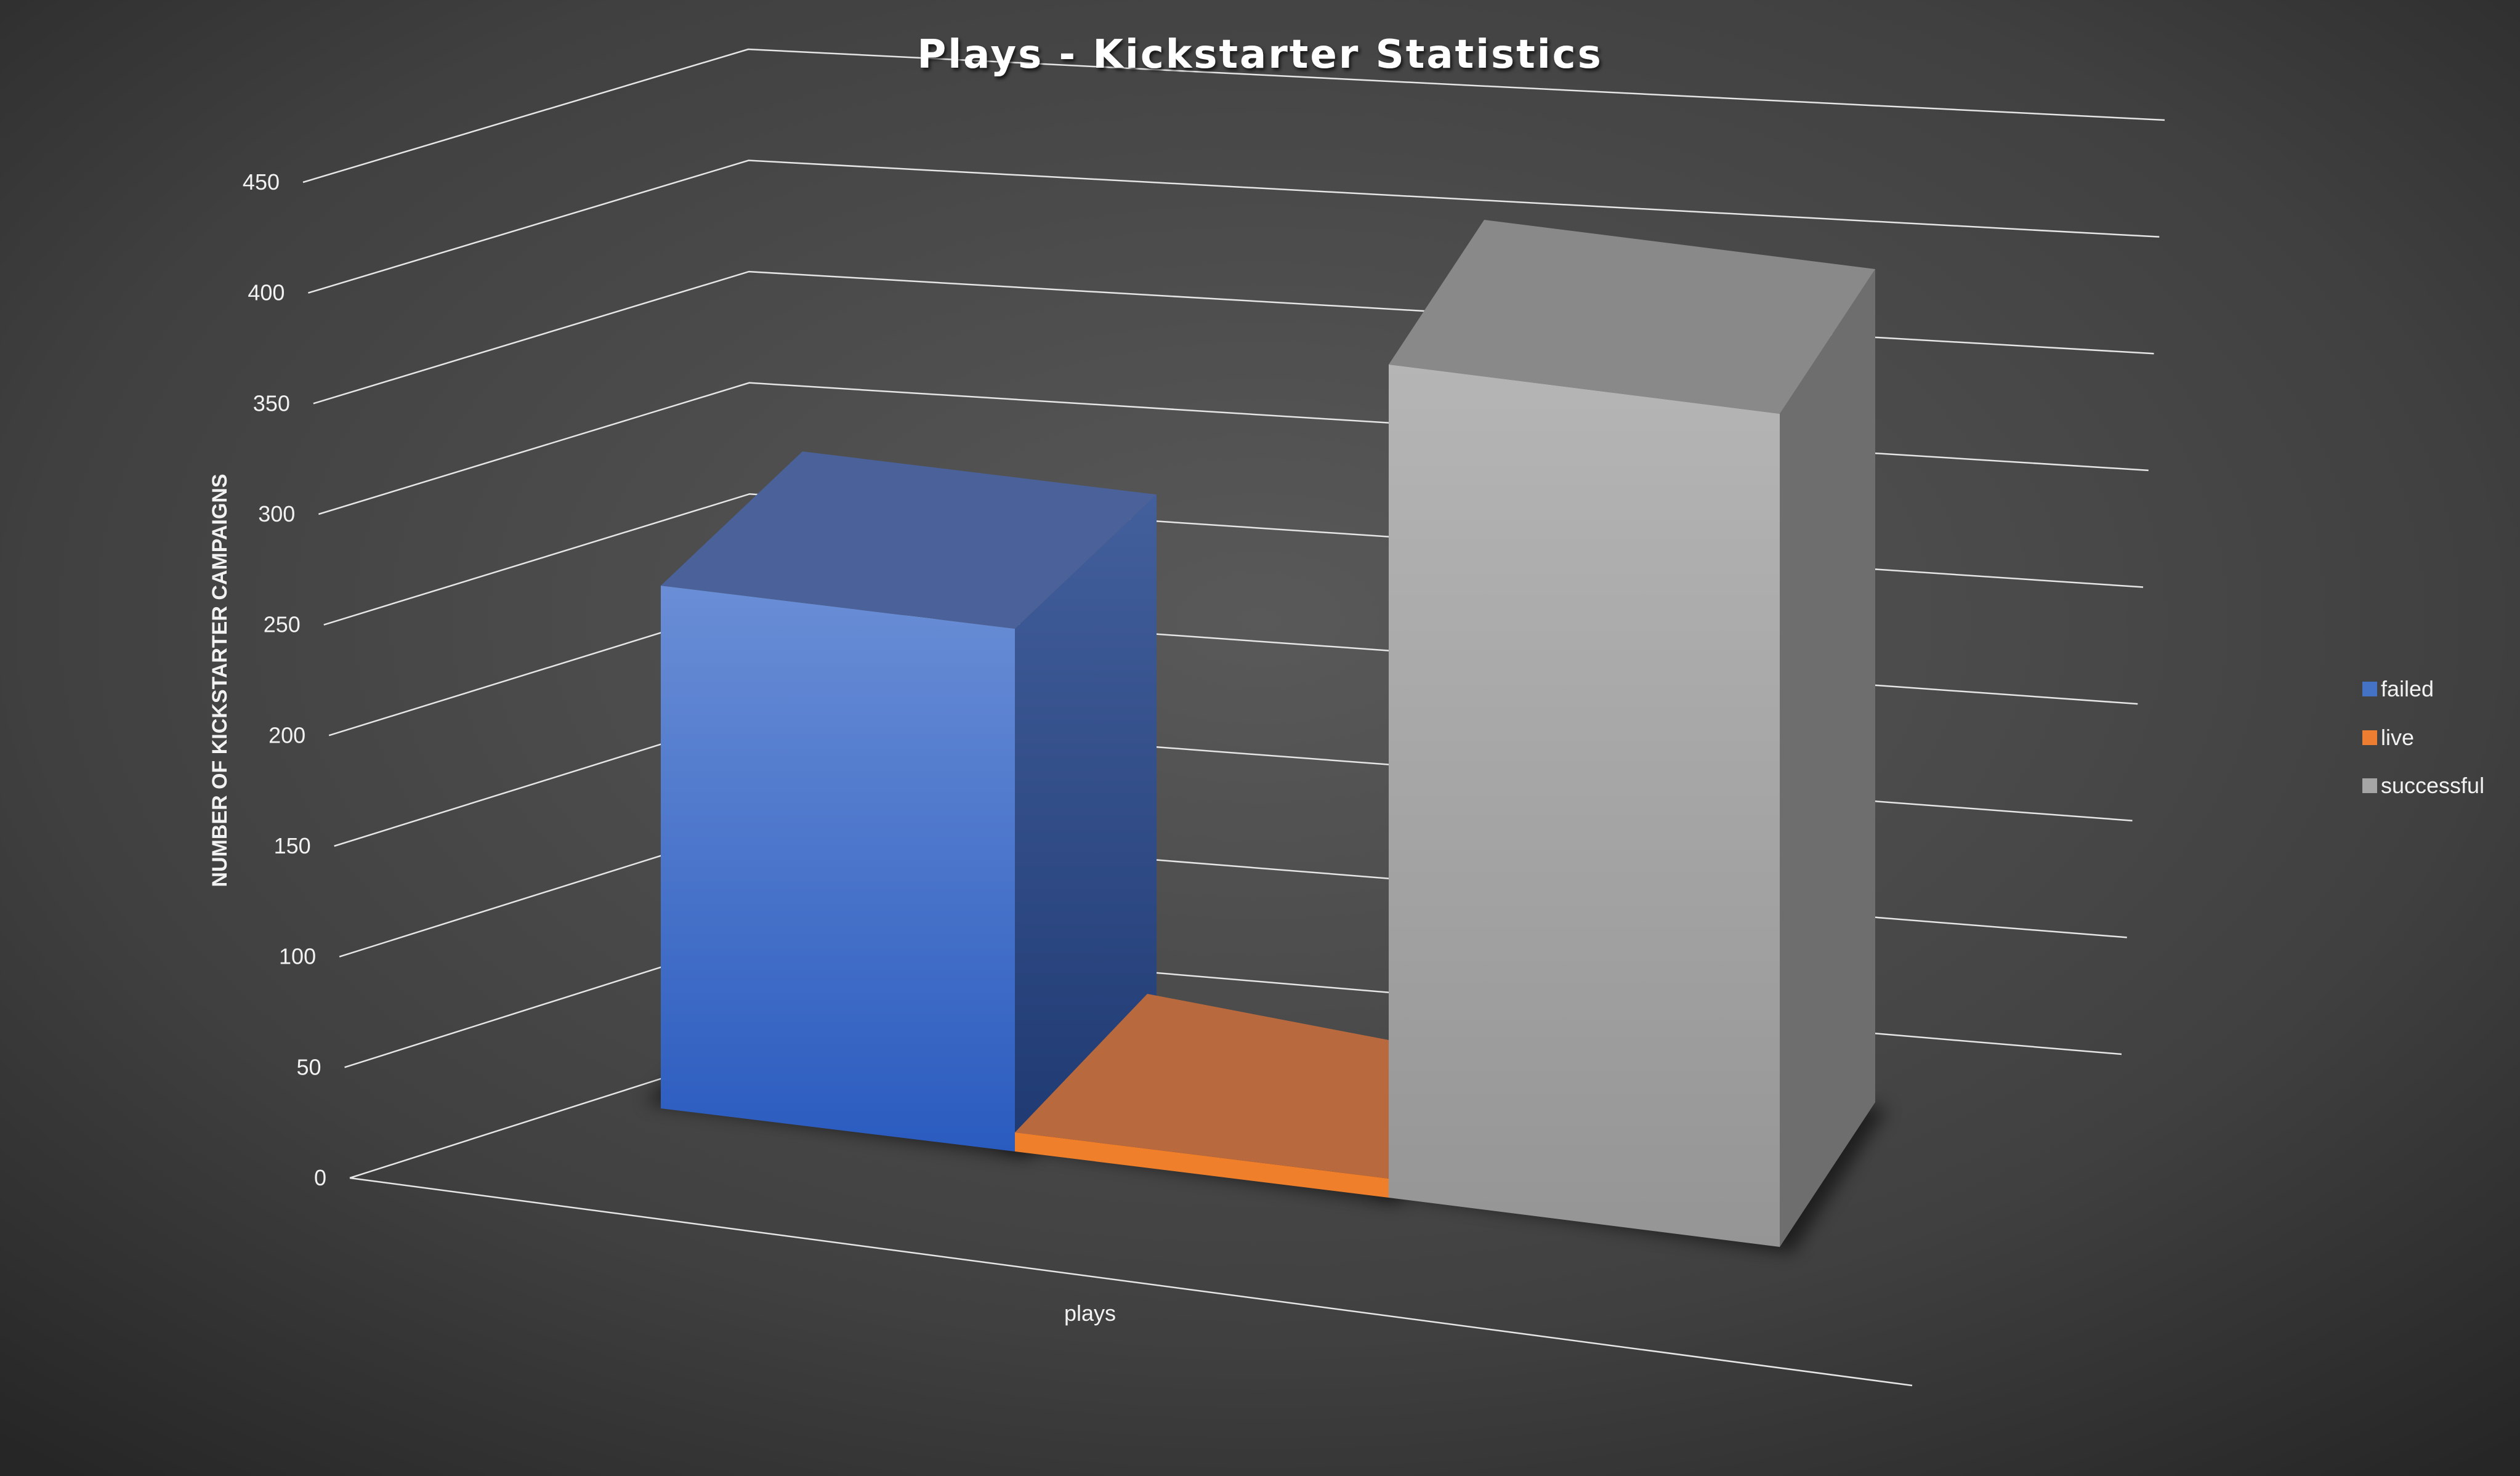  Describe the element at coordinates (1632, 317) in the screenshot. I see `bar-top-successful` at that location.